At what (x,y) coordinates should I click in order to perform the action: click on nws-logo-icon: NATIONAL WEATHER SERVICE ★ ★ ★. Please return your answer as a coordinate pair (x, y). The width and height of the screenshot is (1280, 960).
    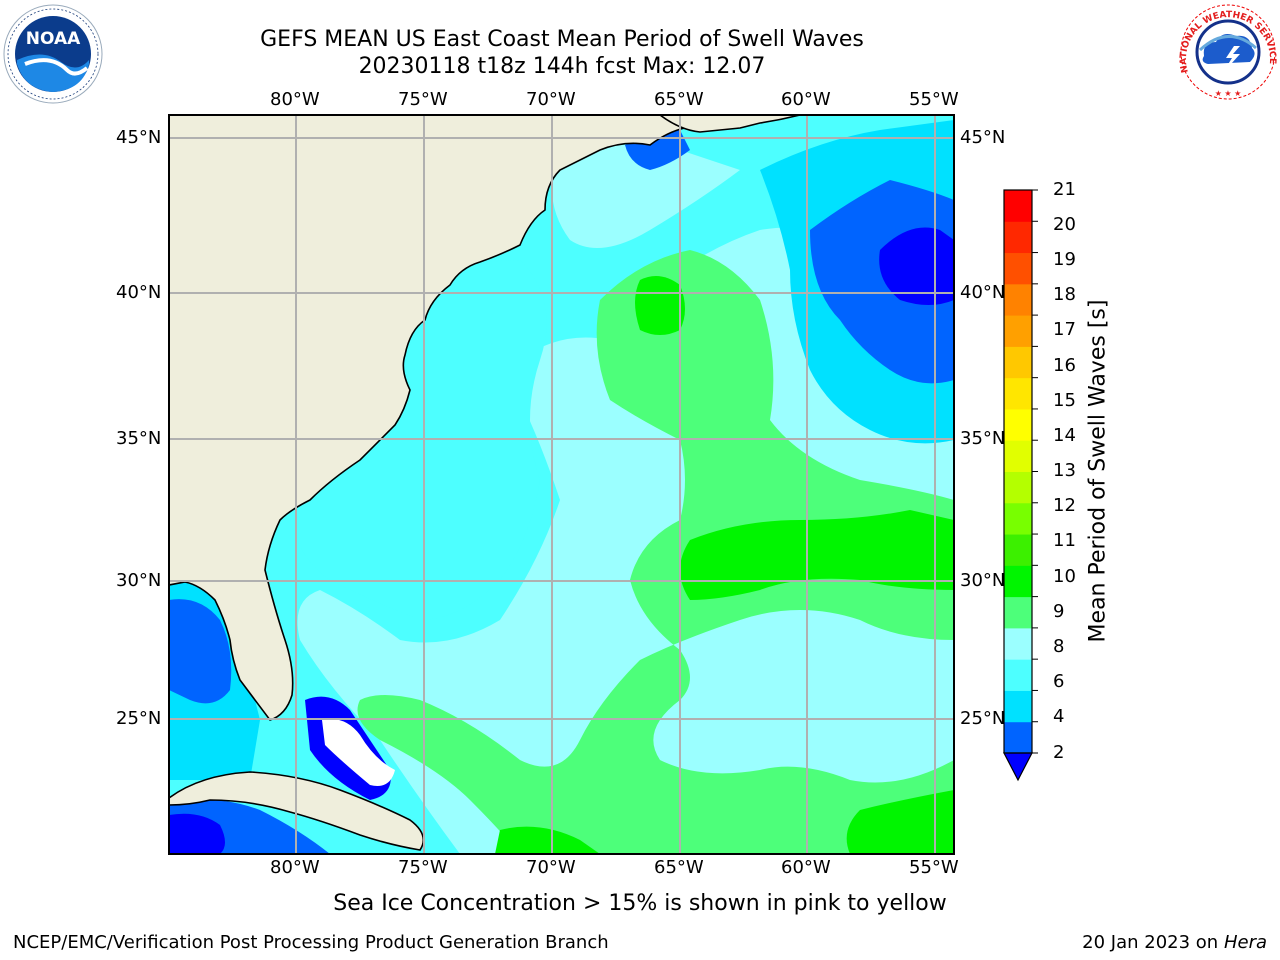
    Looking at the image, I should click on (1228, 52).